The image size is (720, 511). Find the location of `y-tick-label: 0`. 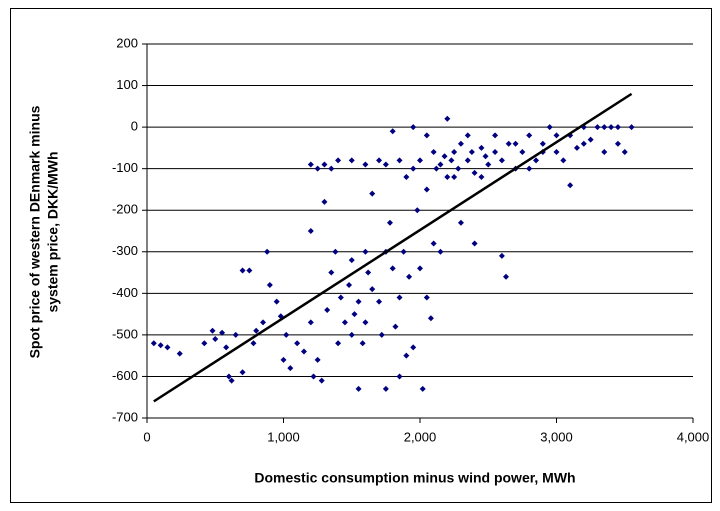

y-tick-label: 0 is located at coordinates (134, 126).